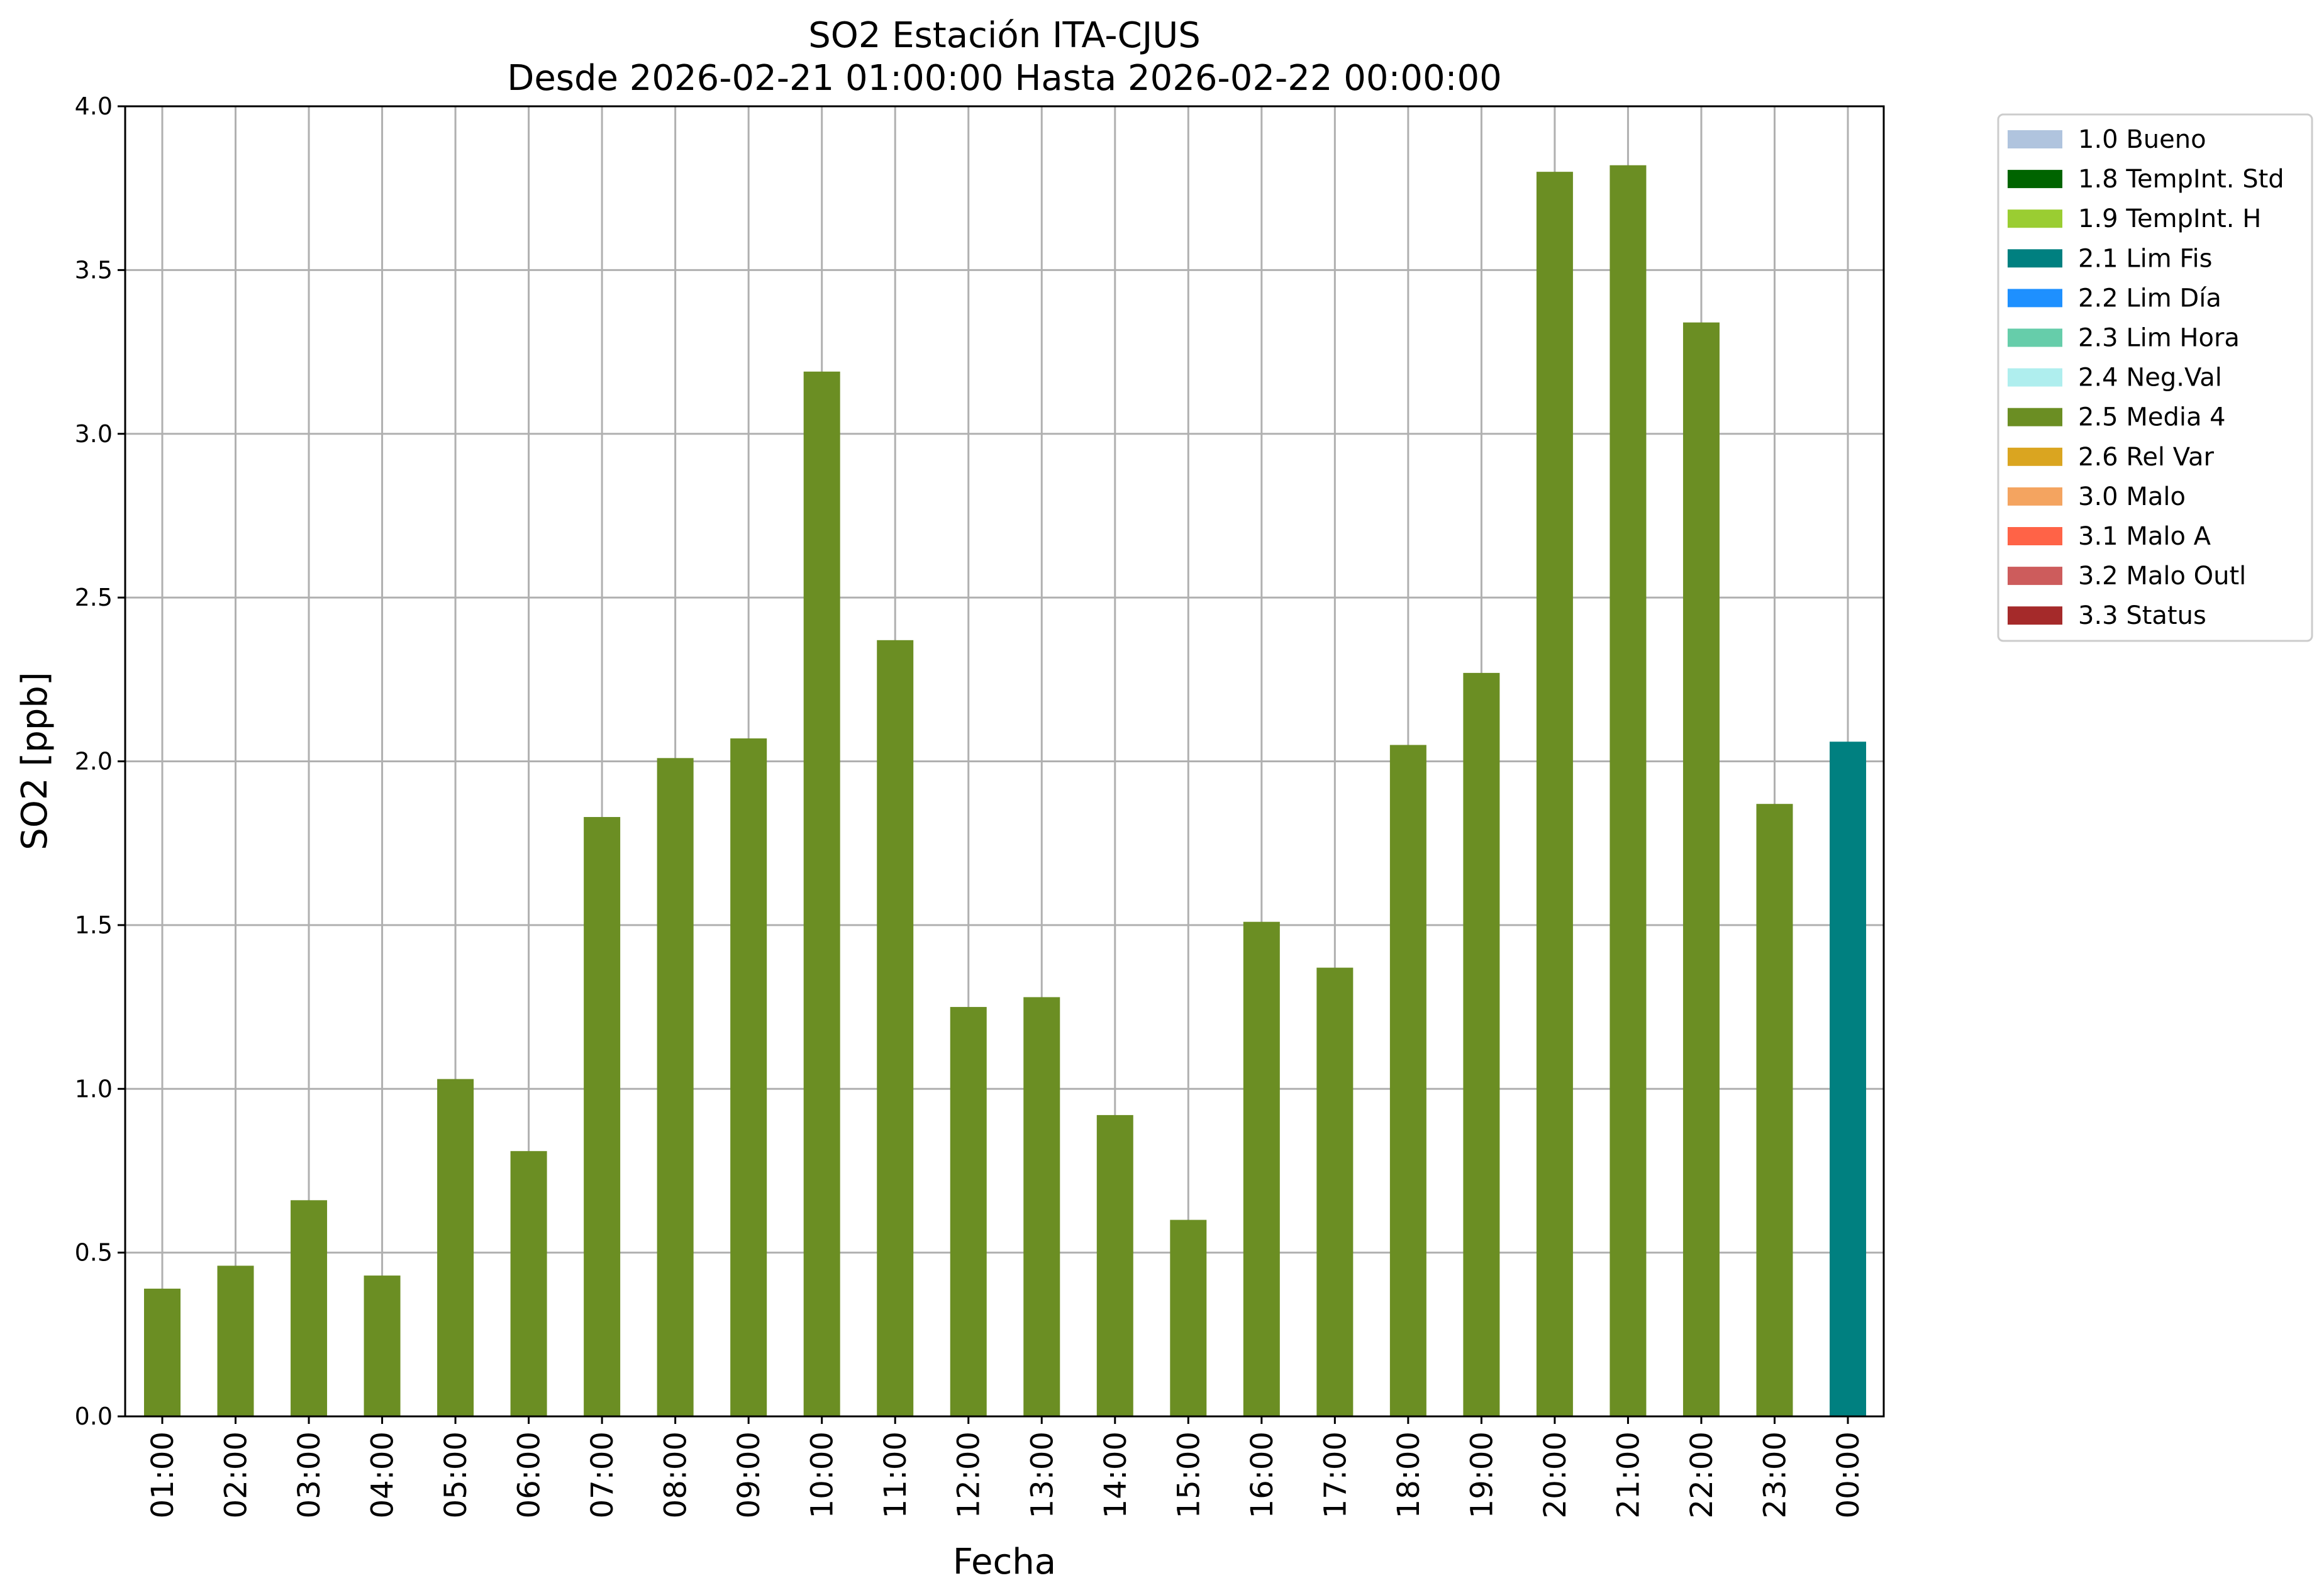  I want to click on y-tick-label: 0.0, so click(94, 1416).